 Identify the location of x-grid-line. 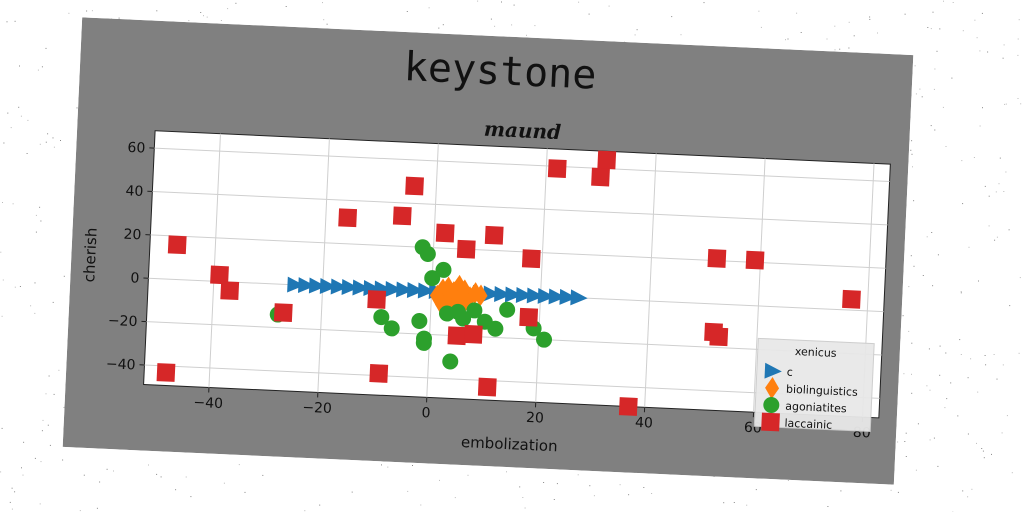
(759, 285).